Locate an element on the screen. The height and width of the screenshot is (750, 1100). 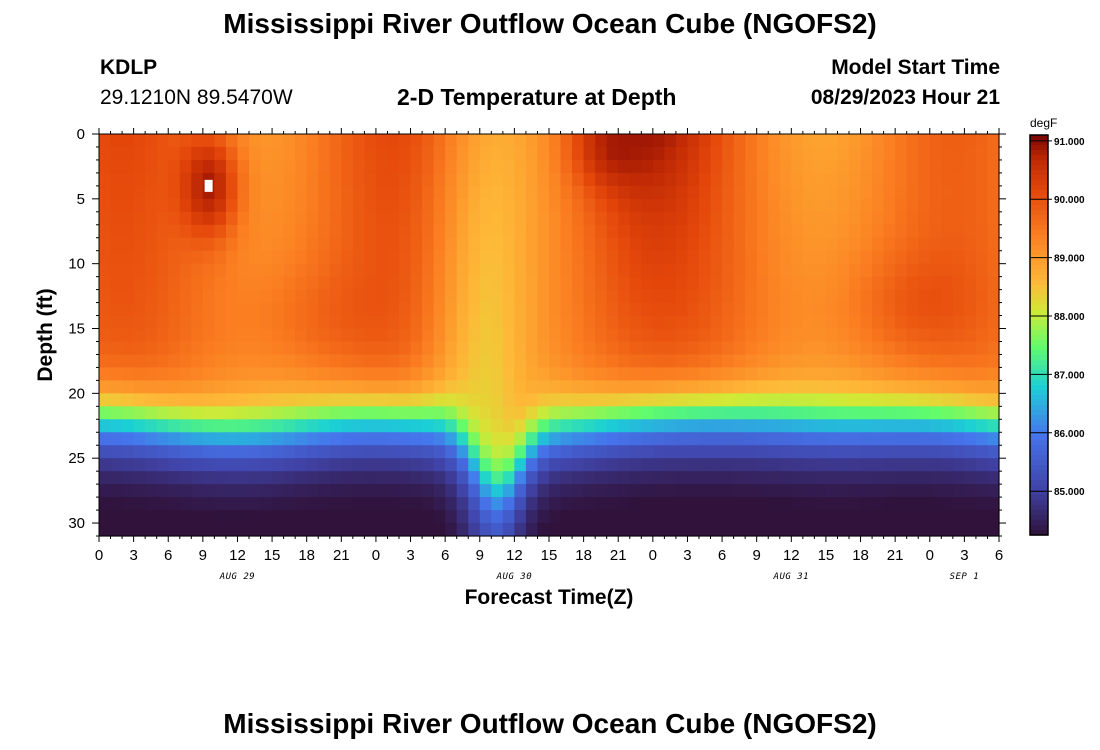
max-temperature-marker is located at coordinates (208, 185).